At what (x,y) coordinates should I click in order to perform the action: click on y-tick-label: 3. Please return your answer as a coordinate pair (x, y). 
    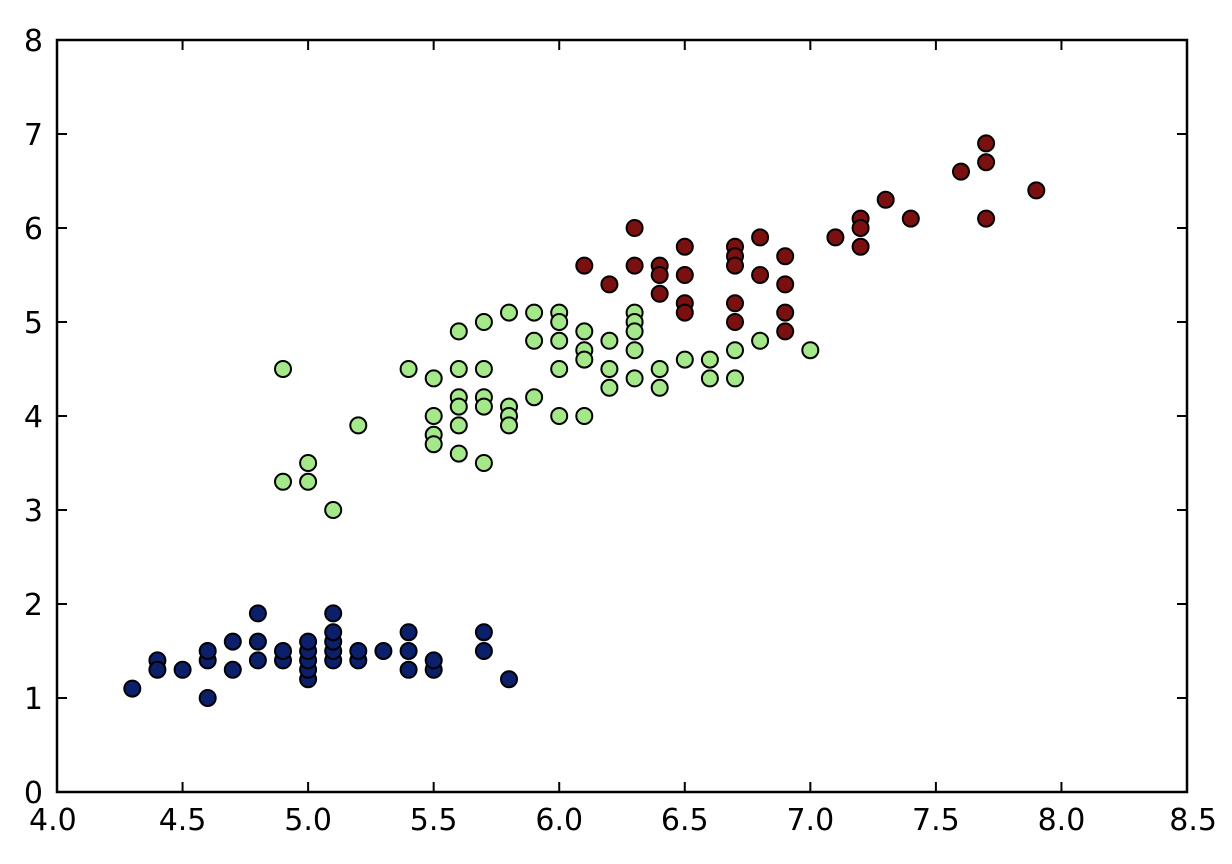
    Looking at the image, I should click on (33, 511).